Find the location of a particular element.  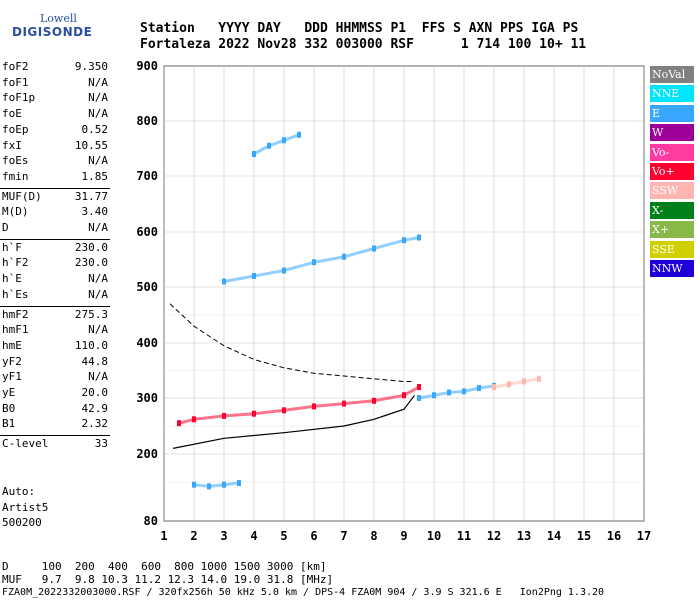

legend-item: Vo- is located at coordinates (672, 152).